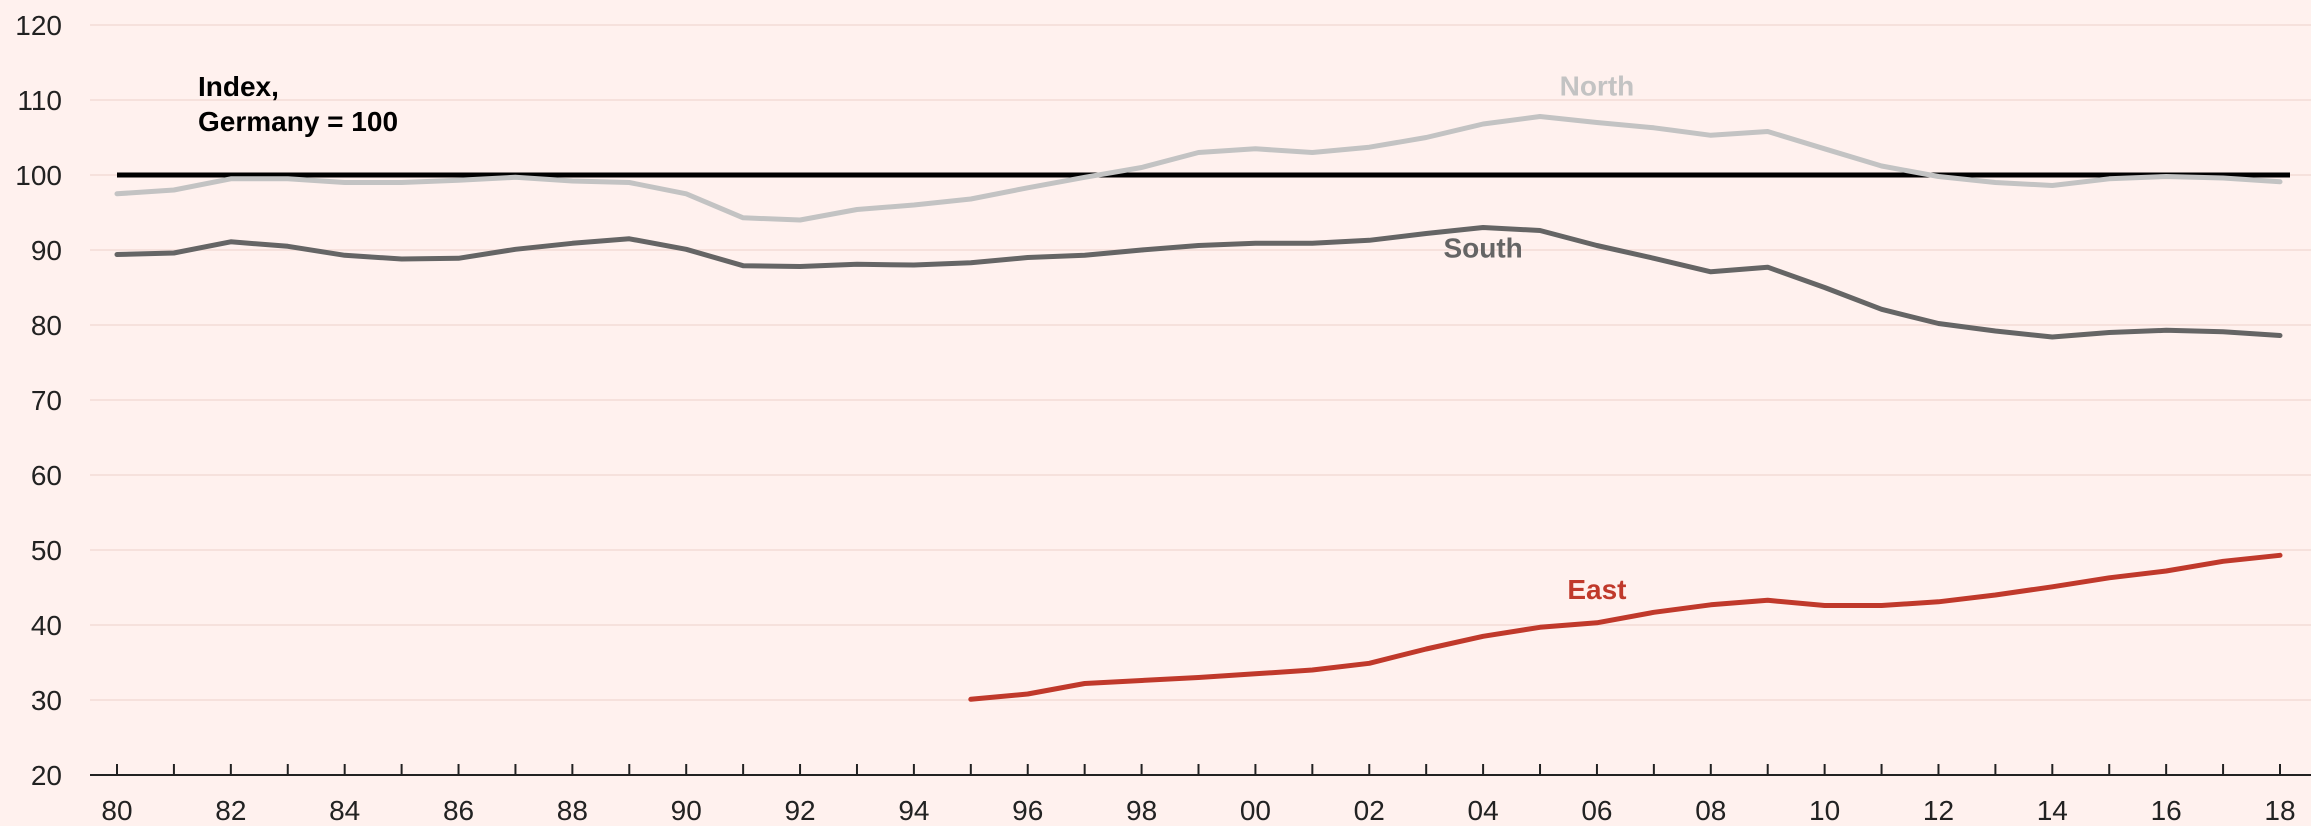 This screenshot has height=826, width=2311. I want to click on x-tick-label: 06, so click(1596, 810).